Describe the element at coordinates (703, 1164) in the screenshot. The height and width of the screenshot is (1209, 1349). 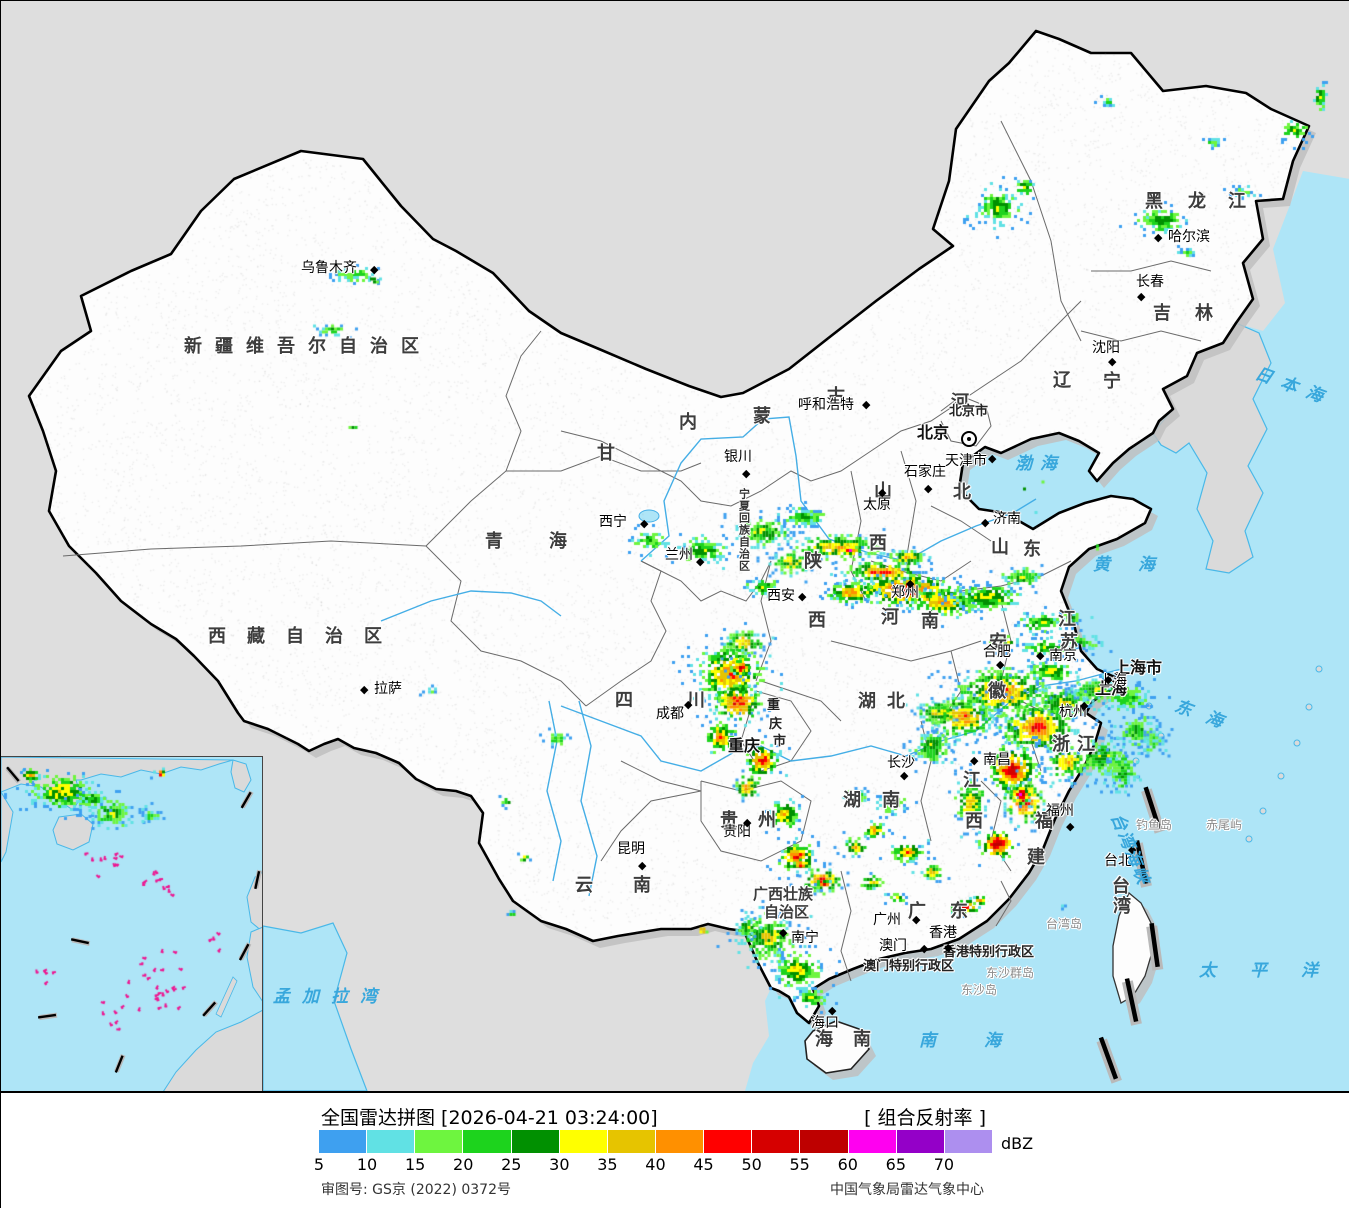
I see `legend-tick-label: 45` at that location.